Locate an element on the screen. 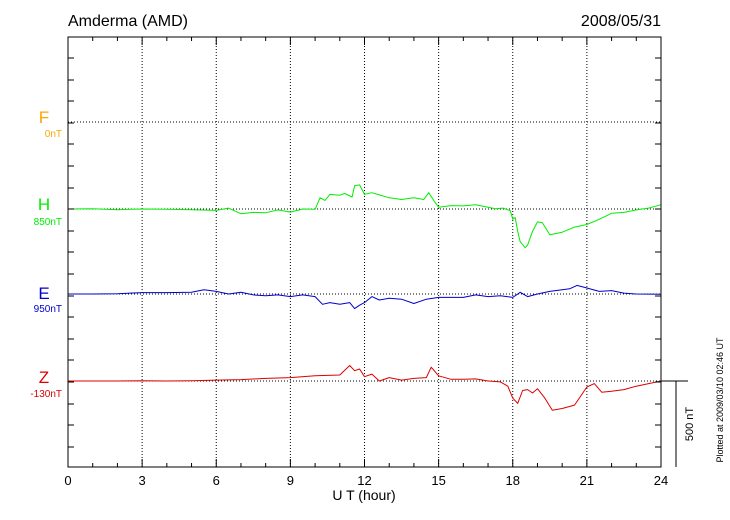 The width and height of the screenshot is (730, 520). scale-bar-label: 500 nT is located at coordinates (690, 424).